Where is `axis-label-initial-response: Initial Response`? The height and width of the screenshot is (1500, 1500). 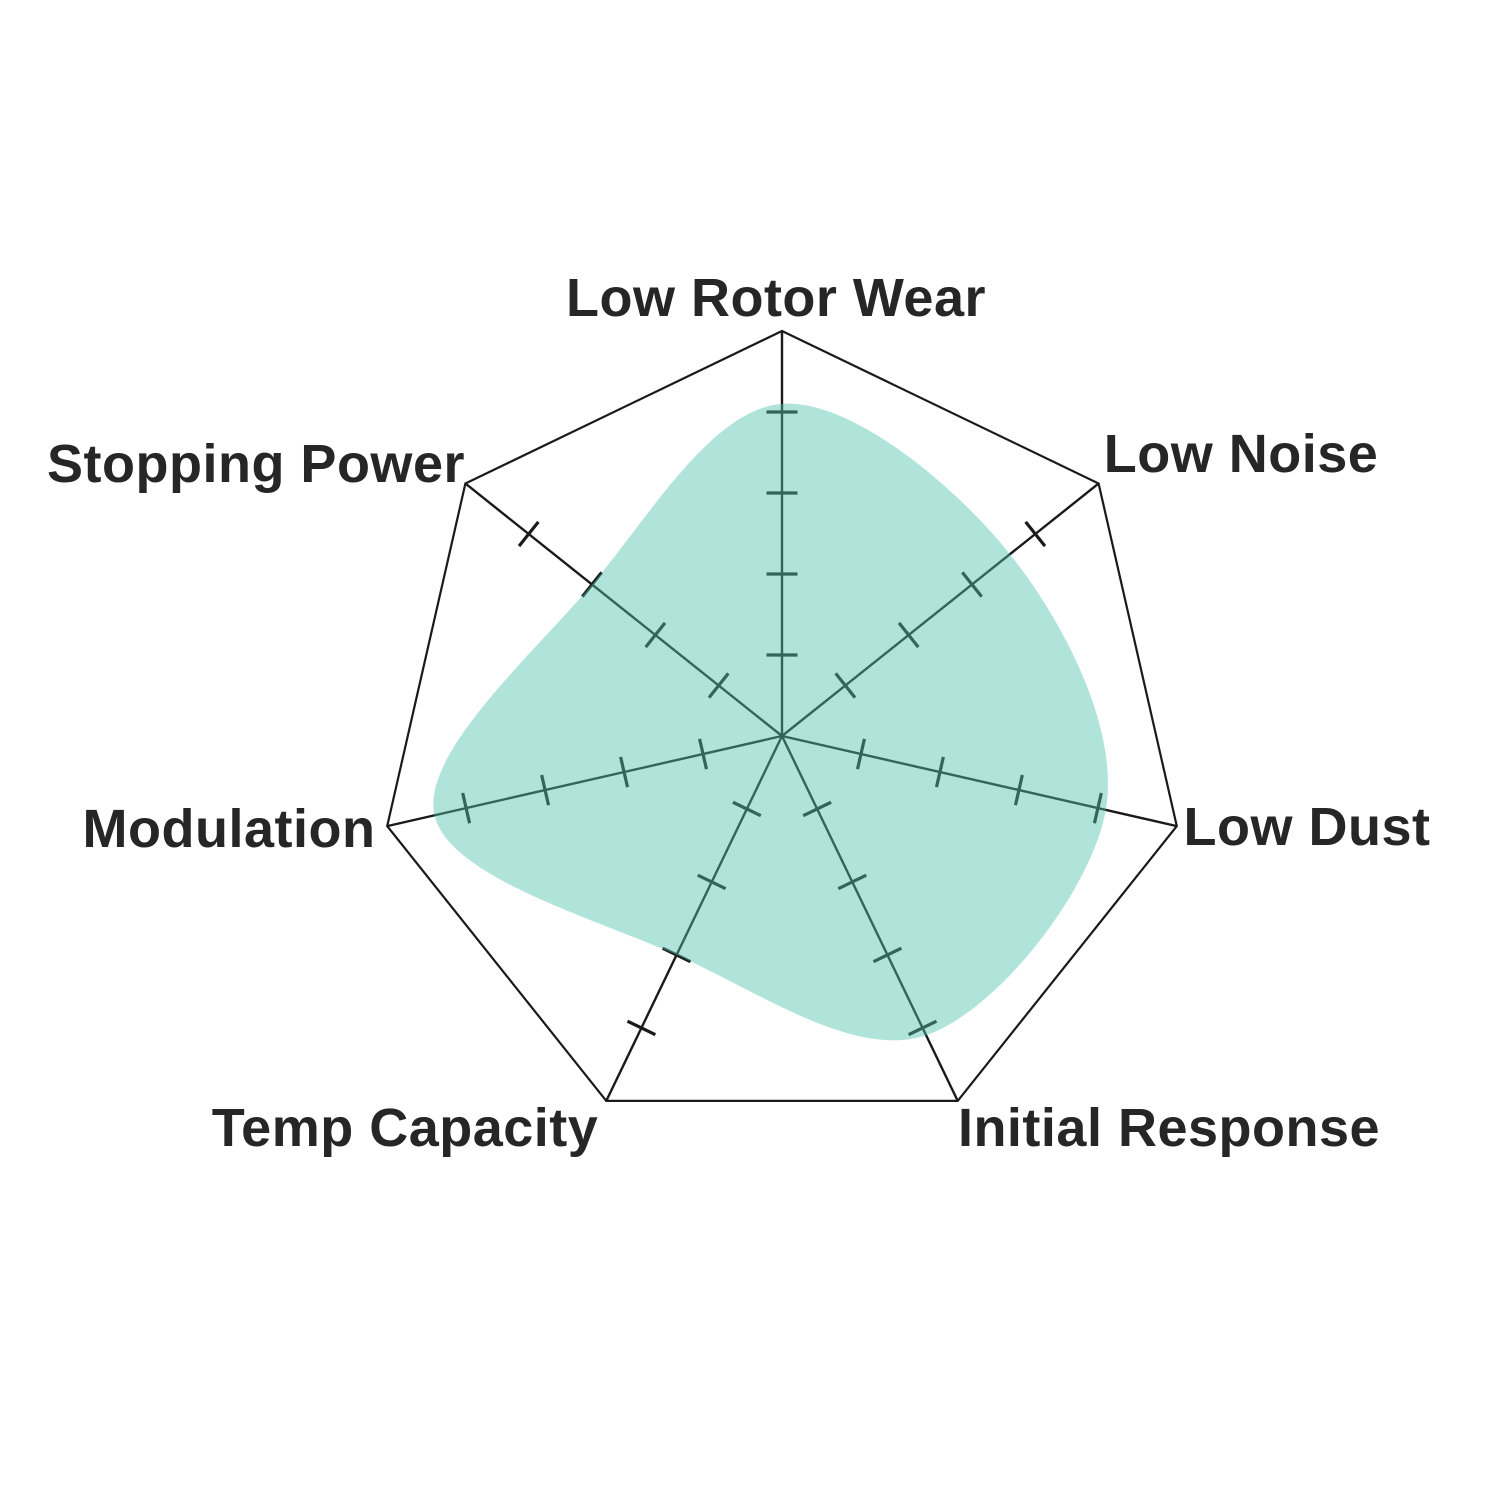
axis-label-initial-response: Initial Response is located at coordinates (1169, 1128).